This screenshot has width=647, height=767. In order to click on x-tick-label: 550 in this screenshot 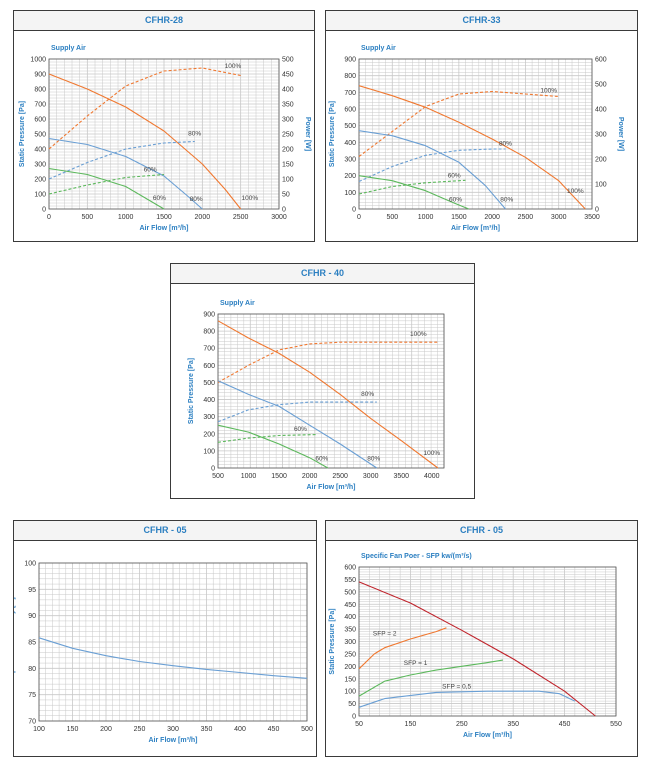, I will do `click(616, 724)`.